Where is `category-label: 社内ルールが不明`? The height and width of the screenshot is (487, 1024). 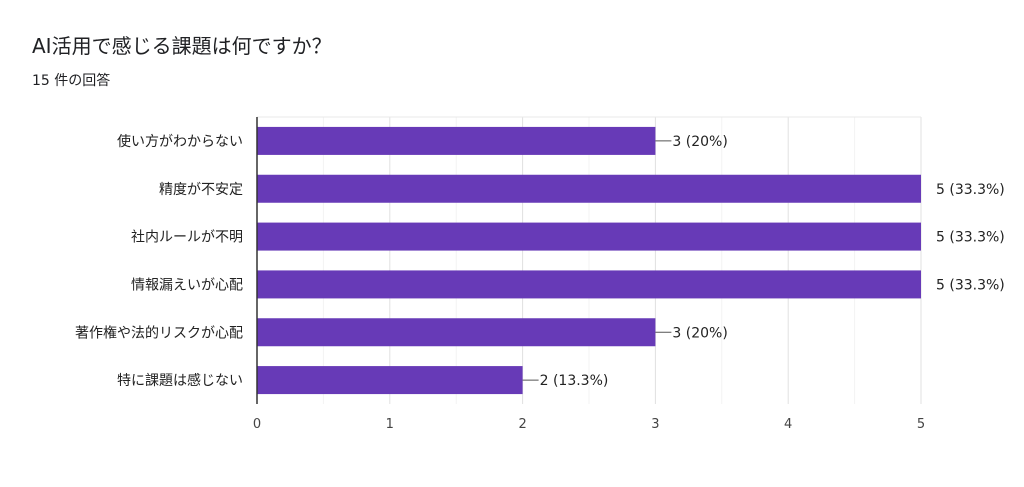
category-label: 社内ルールが不明 is located at coordinates (187, 238).